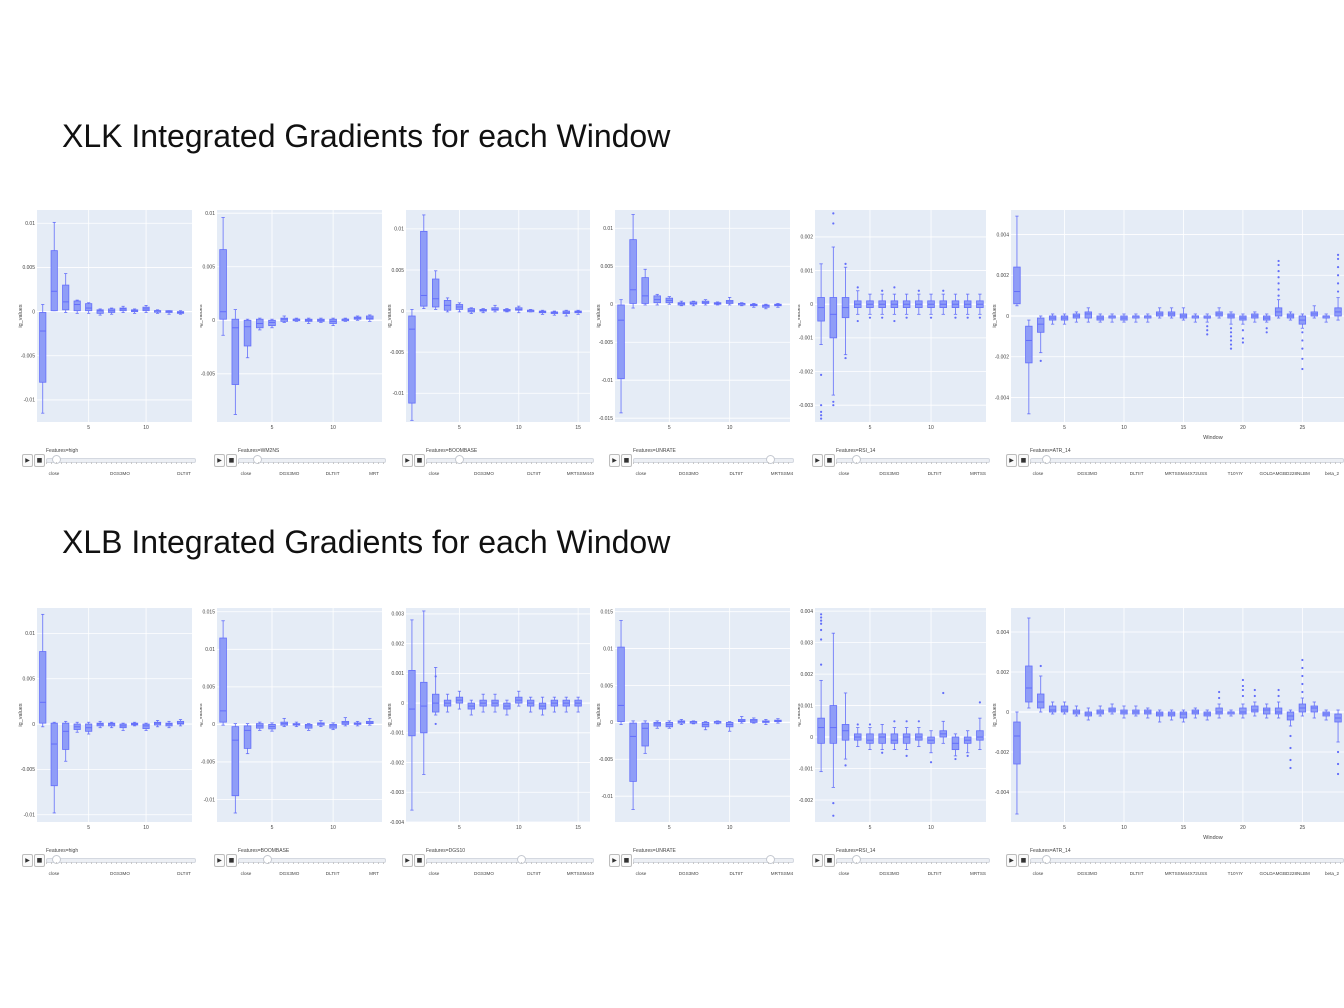  What do you see at coordinates (1186, 473) in the screenshot?
I see `slider-step-label: MRTSSM44X72USS` at bounding box center [1186, 473].